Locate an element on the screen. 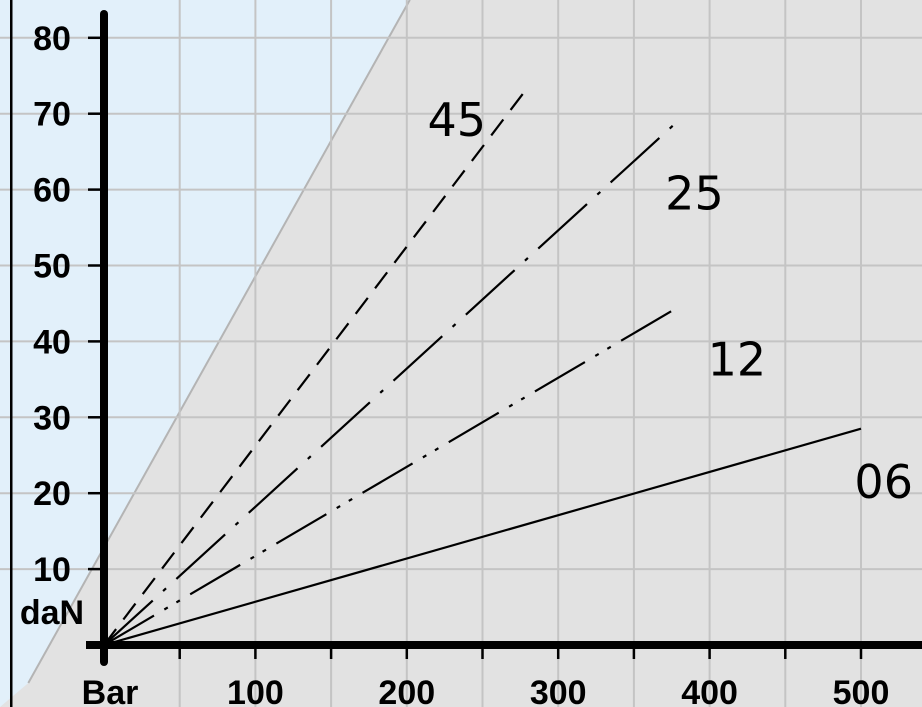 This screenshot has height=707, width=922. y-tick-label-40: 40 is located at coordinates (52, 342).